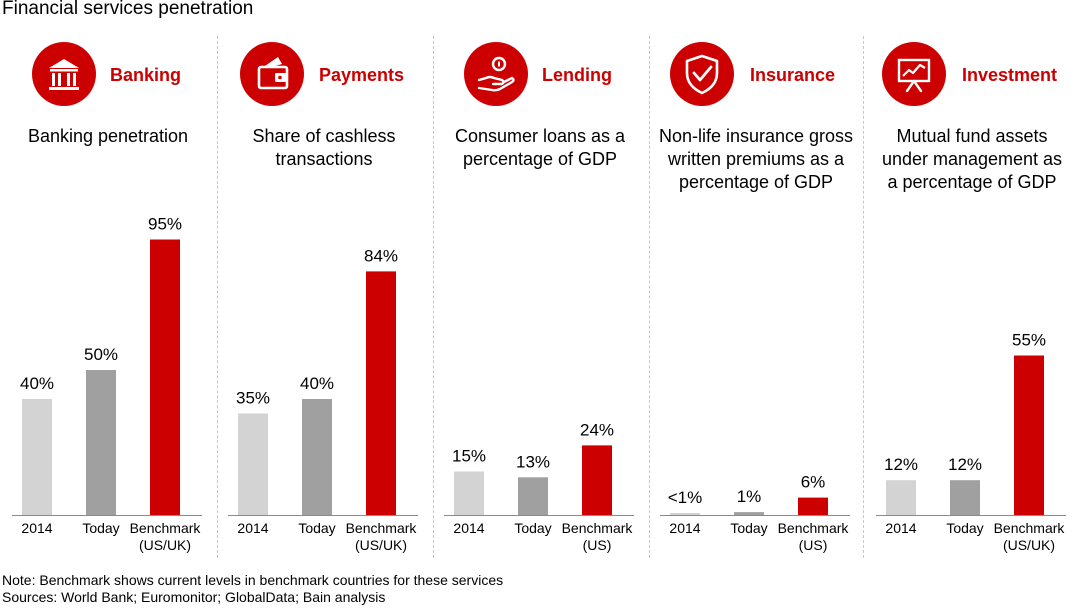  What do you see at coordinates (101, 354) in the screenshot?
I see `data-label: 50%` at bounding box center [101, 354].